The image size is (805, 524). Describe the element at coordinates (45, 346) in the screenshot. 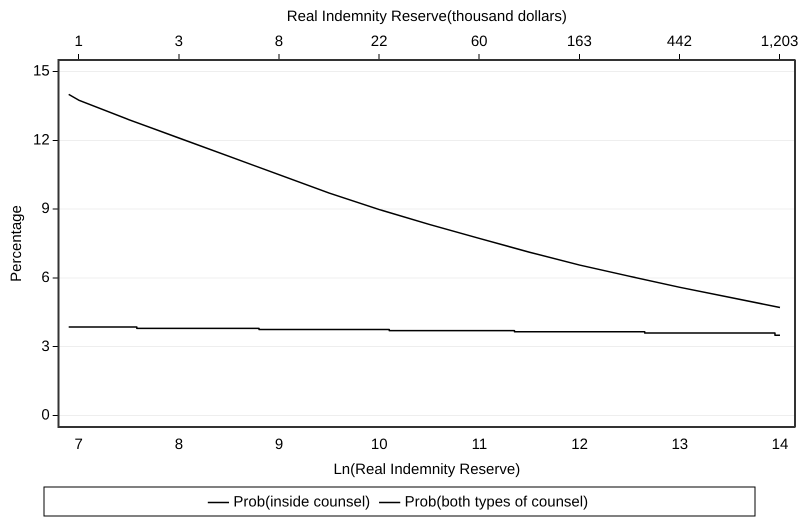

I see `y-tick-label: 3` at that location.